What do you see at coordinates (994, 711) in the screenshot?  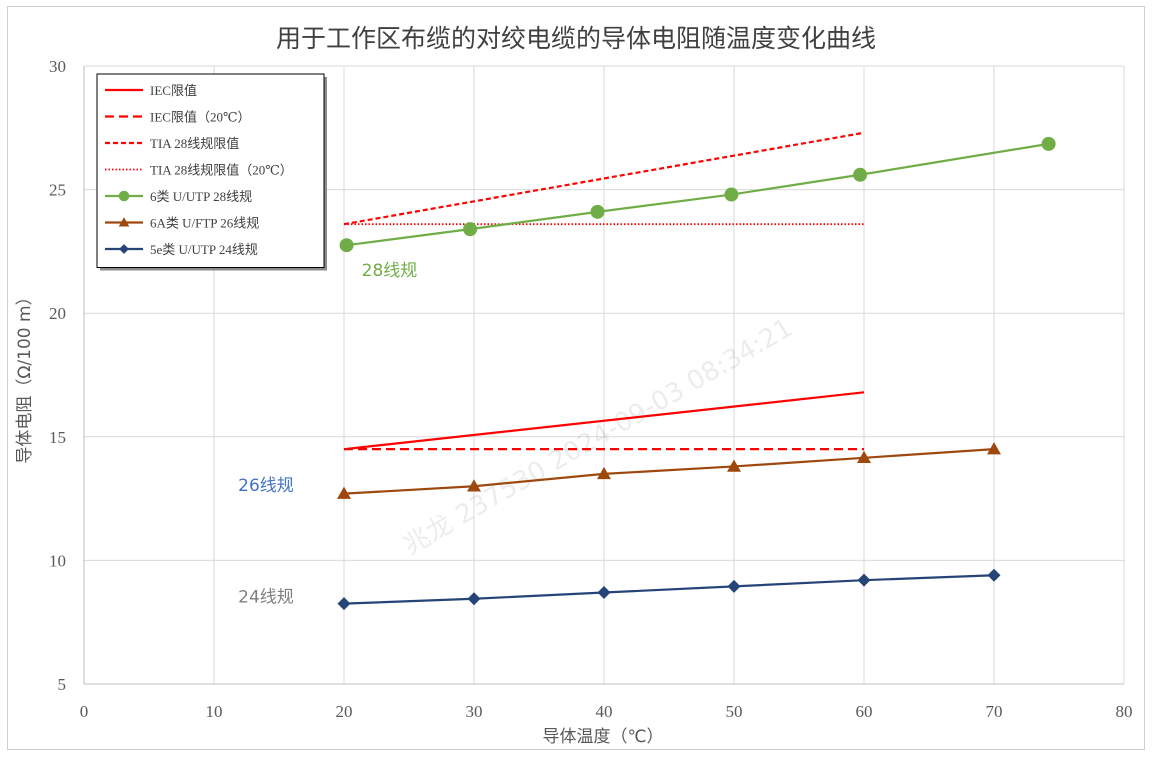 I see `x-tick-label: 70` at bounding box center [994, 711].